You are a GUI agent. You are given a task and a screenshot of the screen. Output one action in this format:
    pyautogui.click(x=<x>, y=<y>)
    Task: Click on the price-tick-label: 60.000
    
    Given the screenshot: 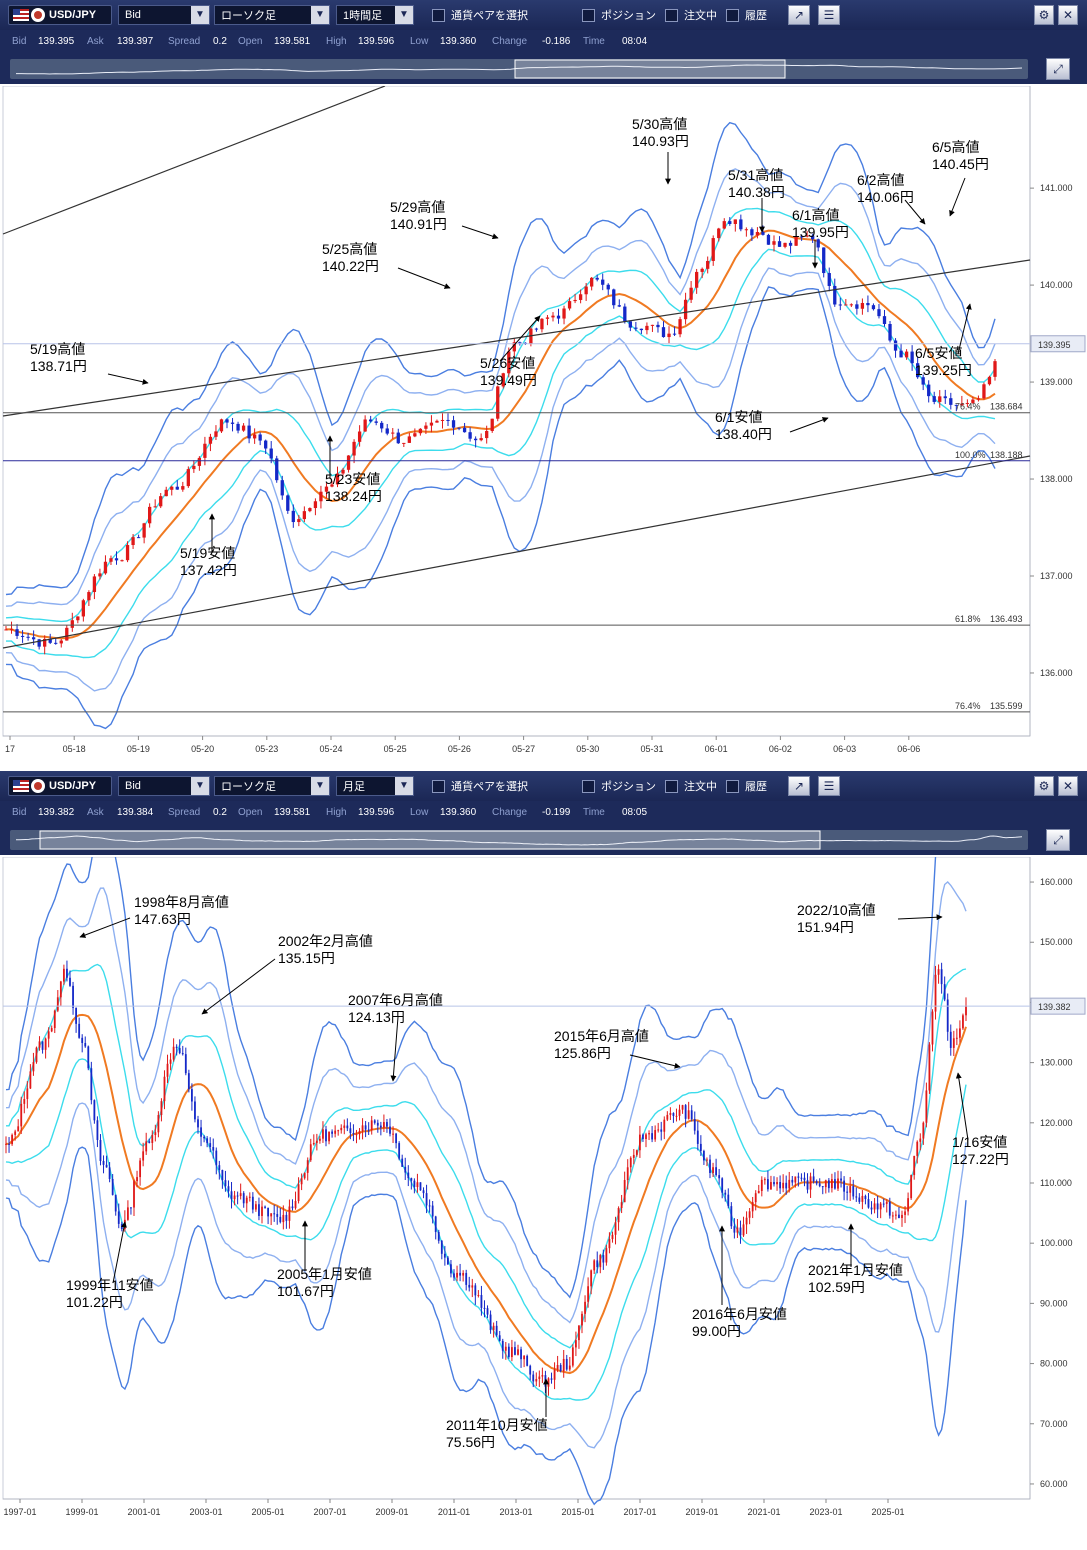 What is the action you would take?
    pyautogui.click(x=1054, y=1484)
    